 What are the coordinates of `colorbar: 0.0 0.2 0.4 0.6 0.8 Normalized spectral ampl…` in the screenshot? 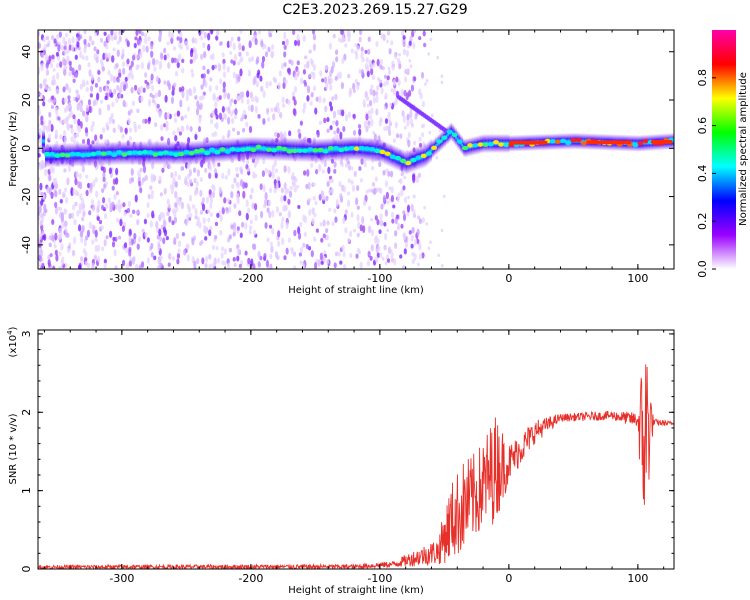 It's located at (722, 154).